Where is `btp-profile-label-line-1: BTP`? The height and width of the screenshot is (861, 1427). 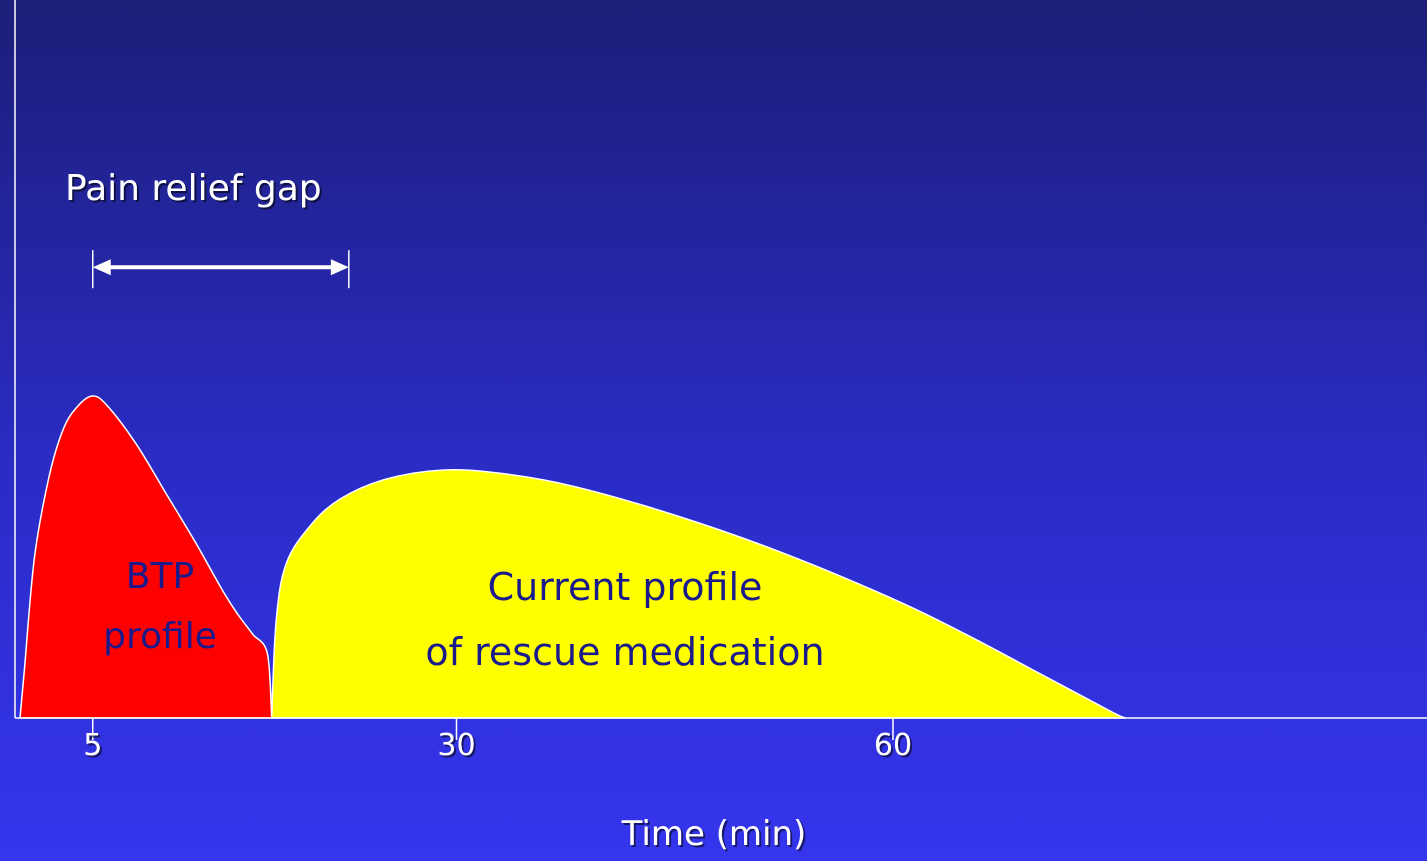 btp-profile-label-line-1: BTP is located at coordinates (160, 576).